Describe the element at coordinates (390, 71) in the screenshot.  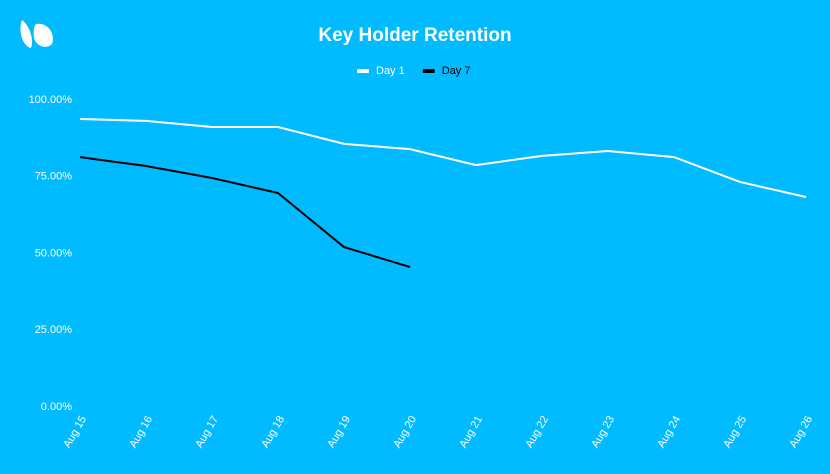
I see `legend-label: Day 1` at that location.